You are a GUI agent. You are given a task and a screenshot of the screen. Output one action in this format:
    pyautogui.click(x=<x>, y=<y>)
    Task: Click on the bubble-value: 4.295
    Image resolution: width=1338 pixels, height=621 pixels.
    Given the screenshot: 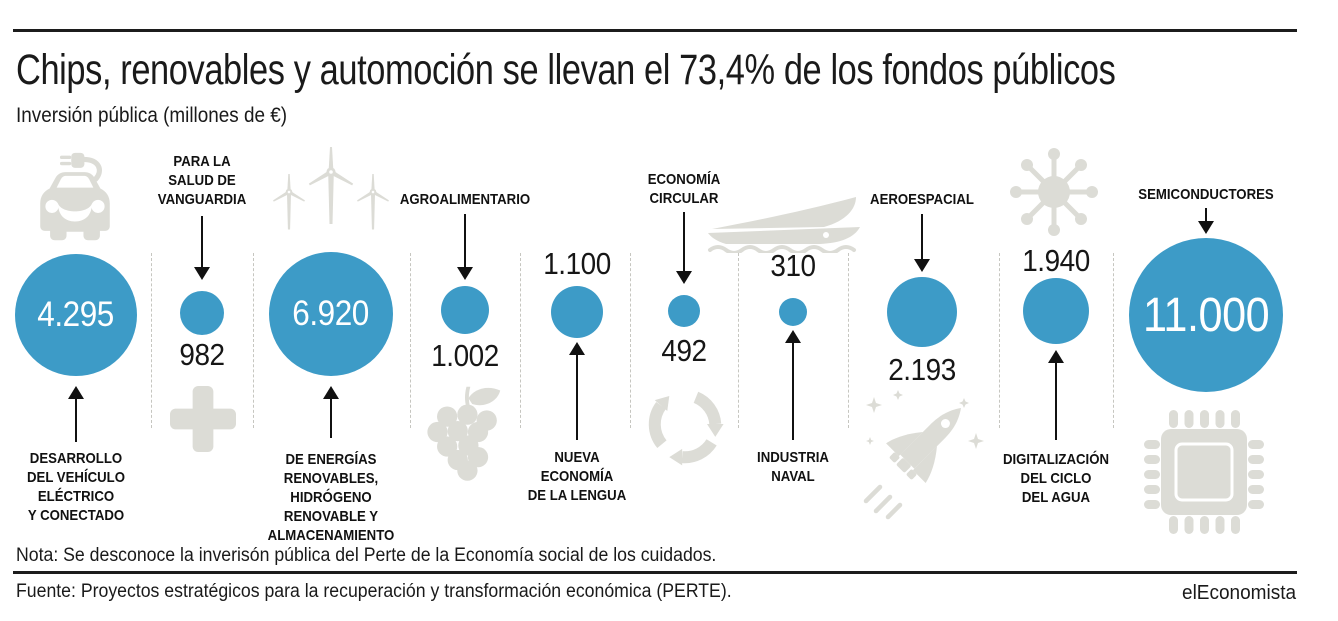 What is the action you would take?
    pyautogui.click(x=76, y=314)
    